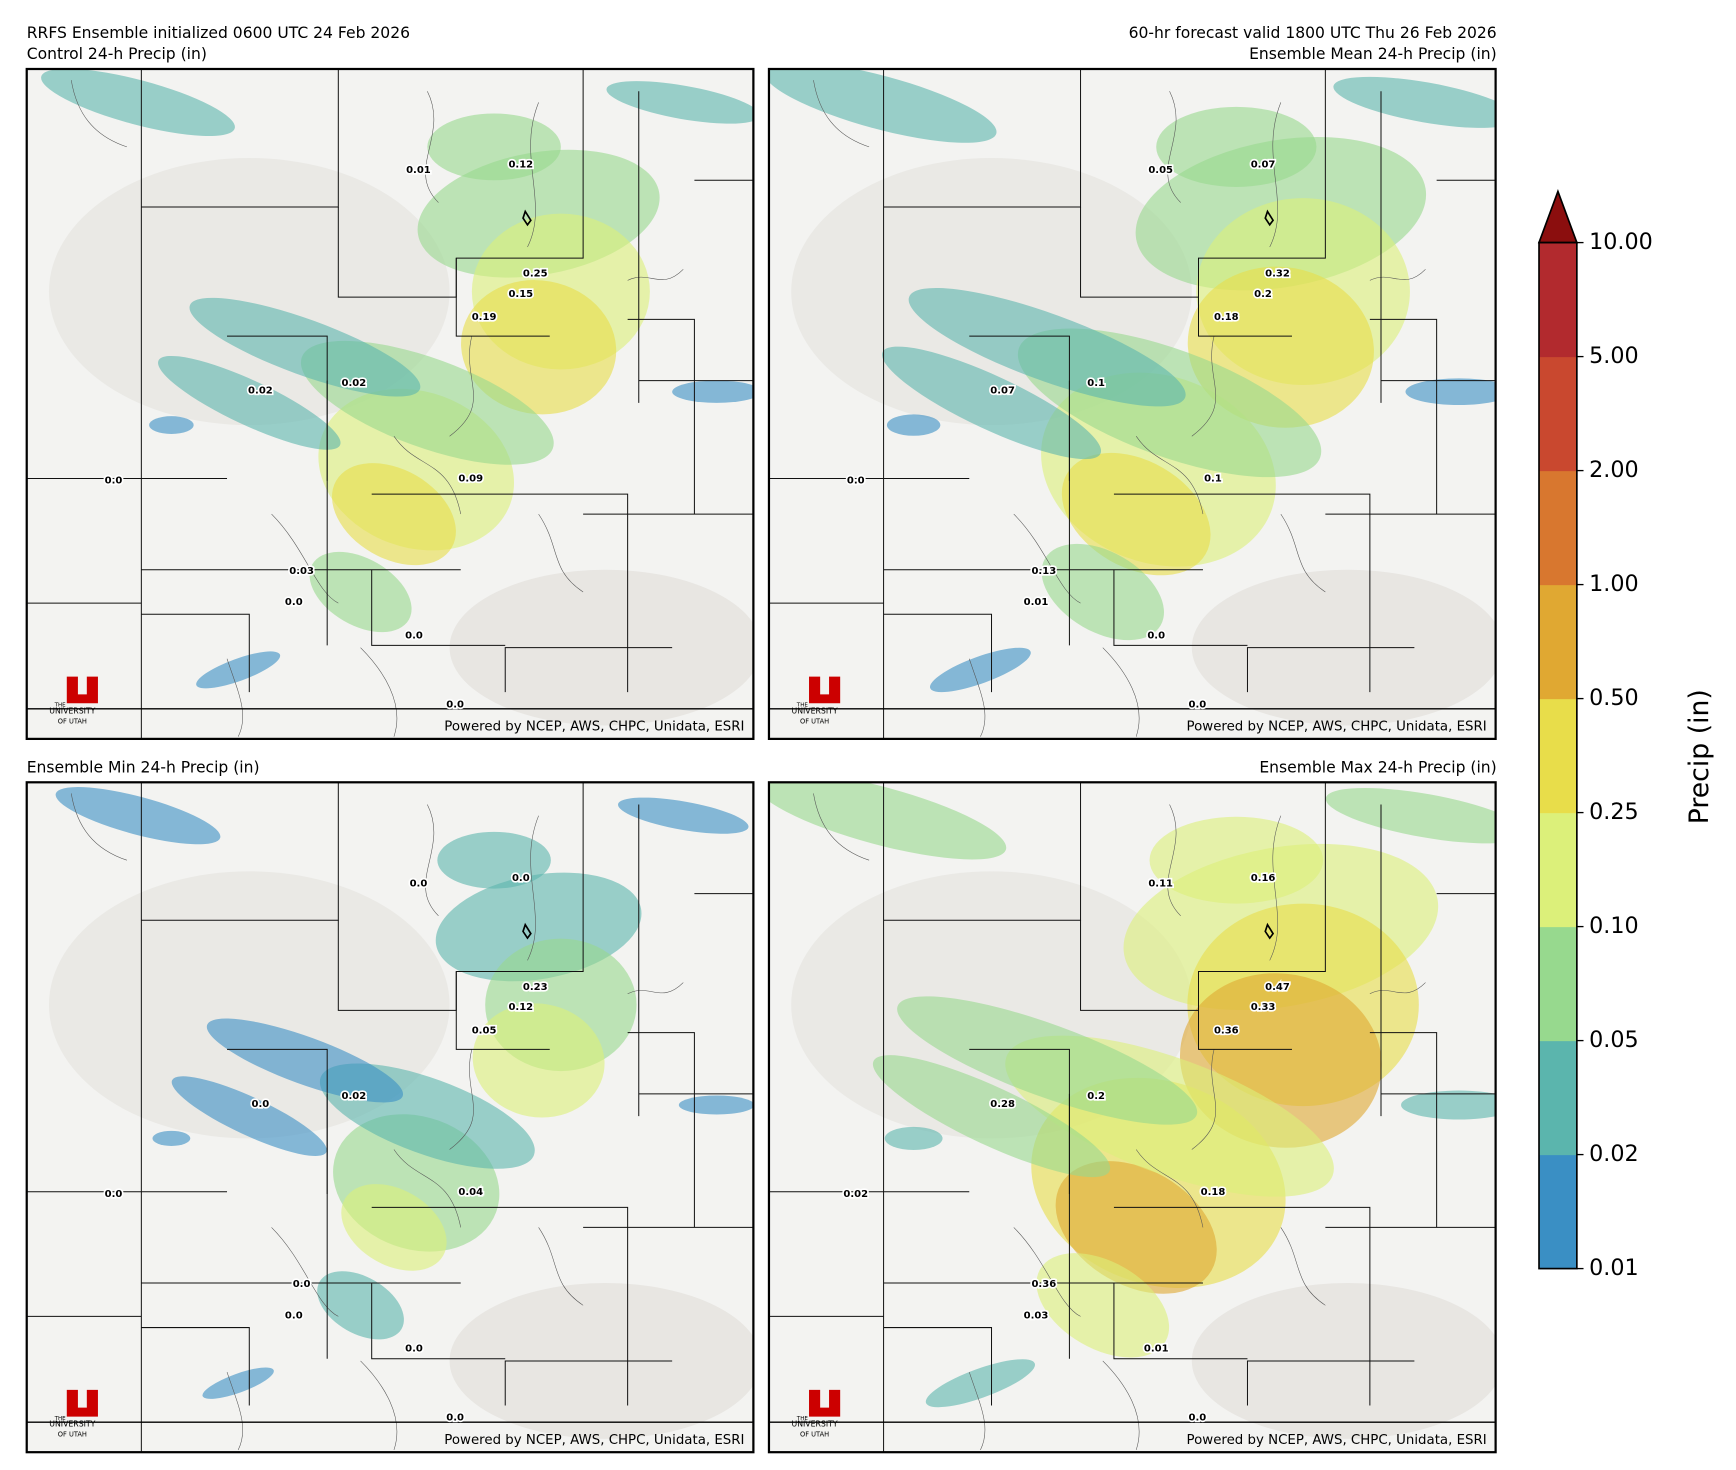  What do you see at coordinates (470, 479) in the screenshot?
I see `station-value: 0.09` at bounding box center [470, 479].